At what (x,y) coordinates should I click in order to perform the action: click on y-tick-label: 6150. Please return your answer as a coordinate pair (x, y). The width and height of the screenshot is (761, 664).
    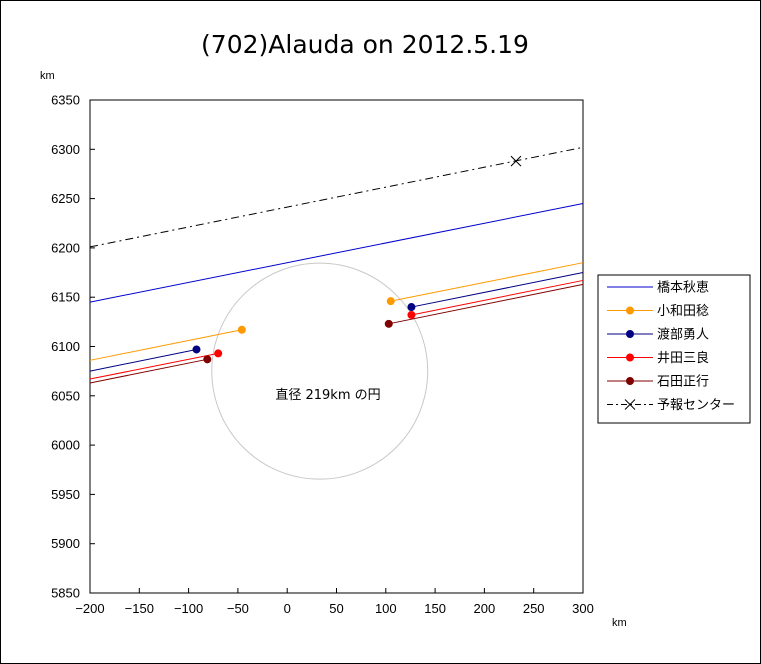
    Looking at the image, I should click on (65, 297).